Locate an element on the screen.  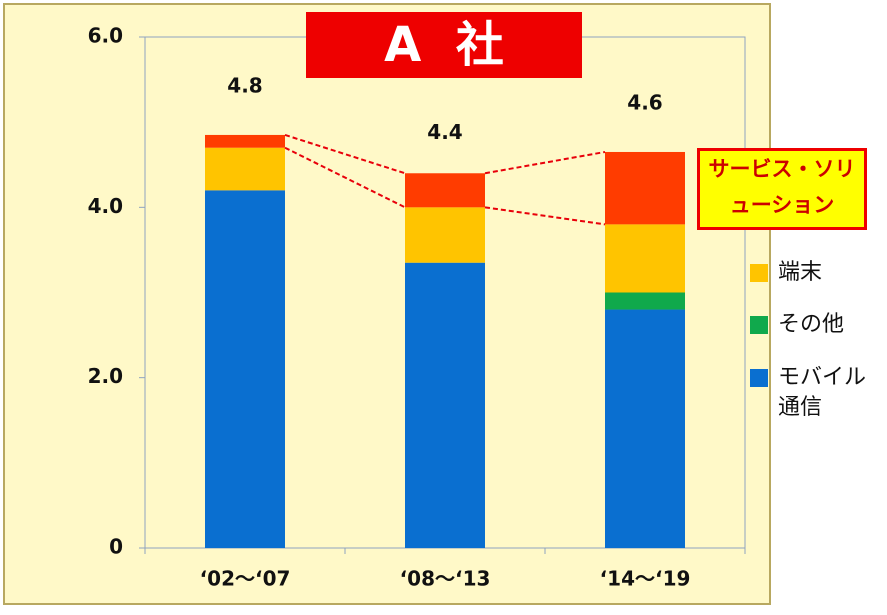
total-label: 4.4 is located at coordinates (444, 132).